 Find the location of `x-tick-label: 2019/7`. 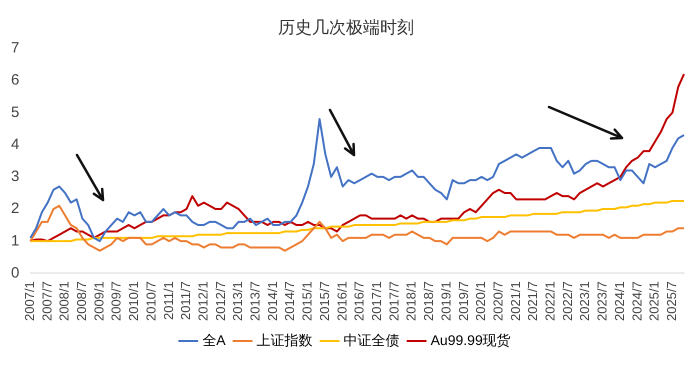

x-tick-label: 2019/7 is located at coordinates (463, 301).